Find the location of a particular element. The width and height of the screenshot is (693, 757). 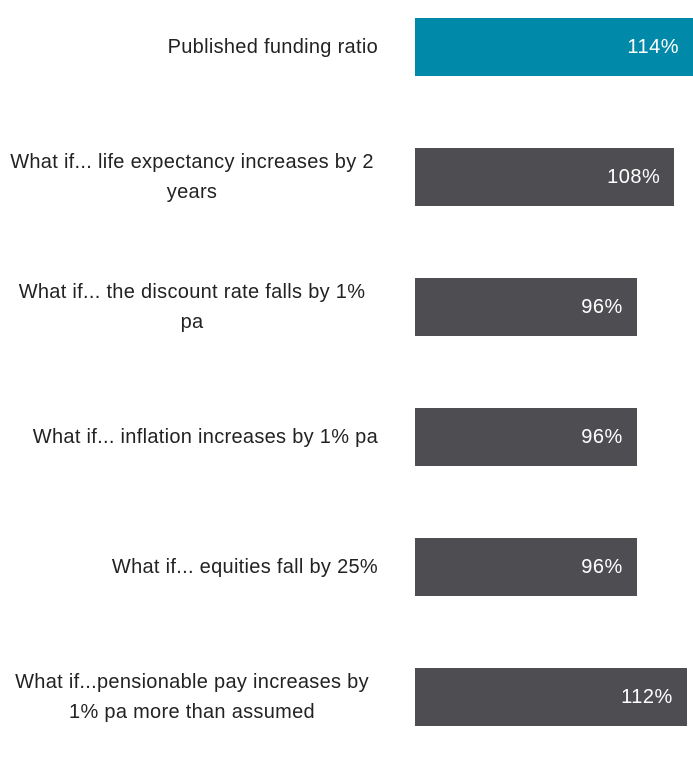

category-label-box: What if... equities fall by 25% is located at coordinates (189, 567).